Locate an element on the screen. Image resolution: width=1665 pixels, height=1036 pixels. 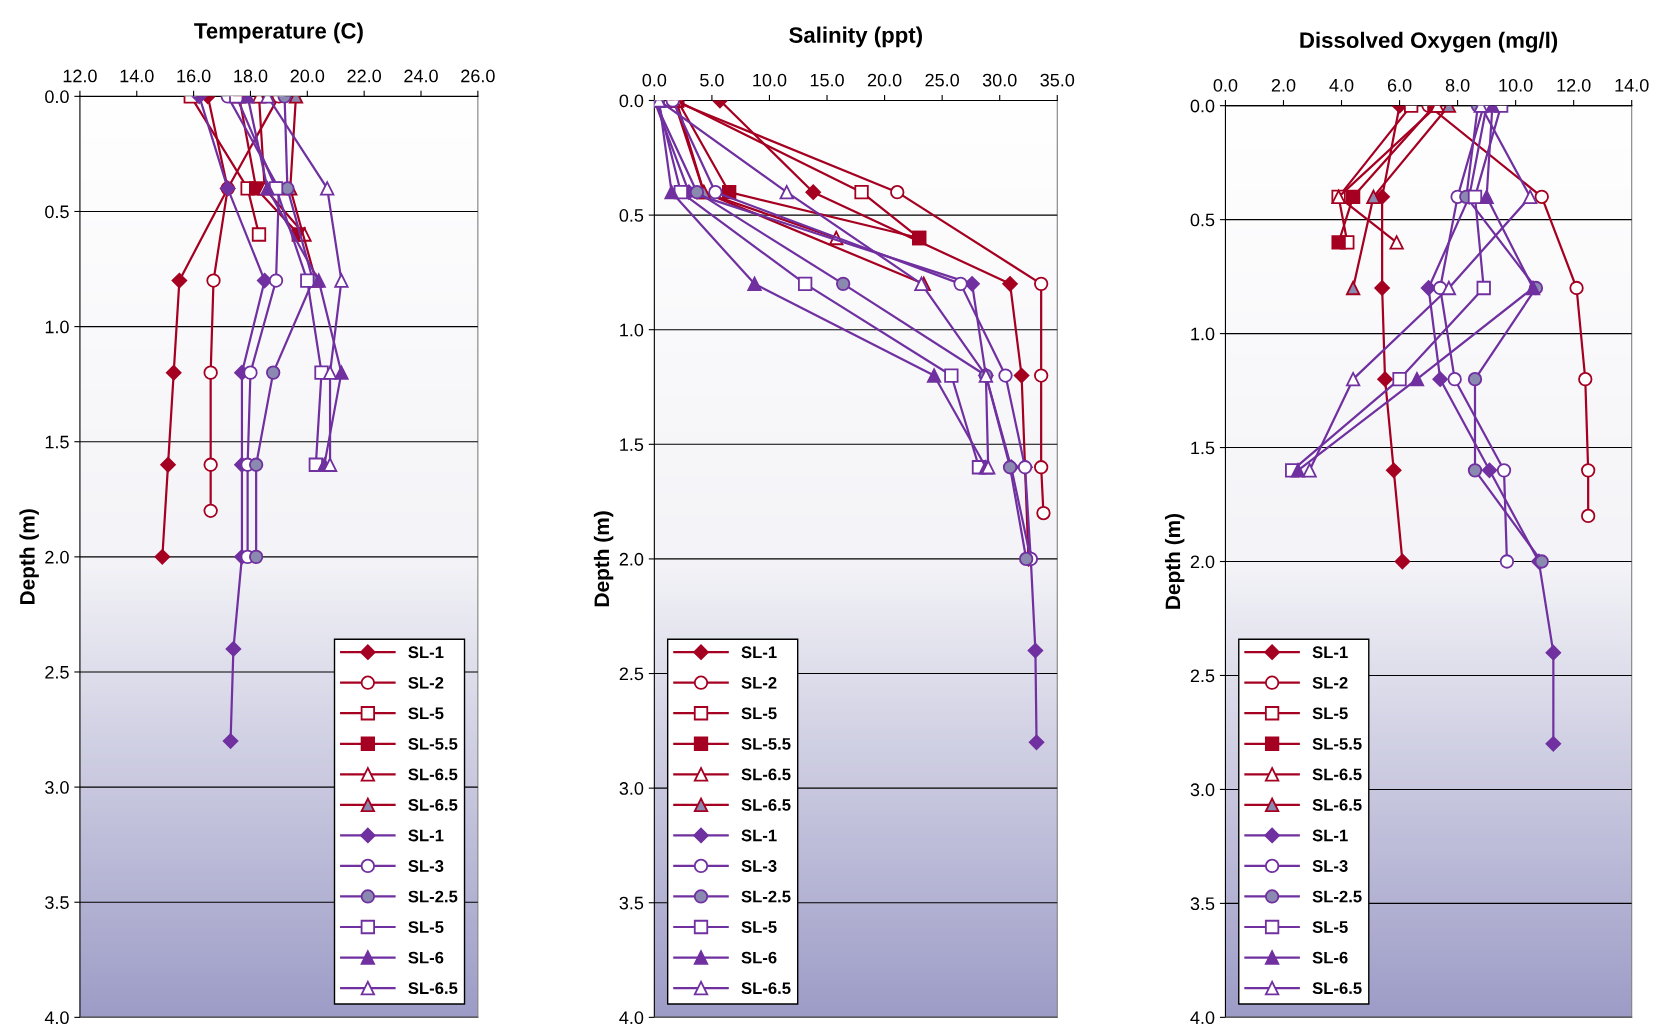
x-tick-label: 2.0 is located at coordinates (1283, 85).